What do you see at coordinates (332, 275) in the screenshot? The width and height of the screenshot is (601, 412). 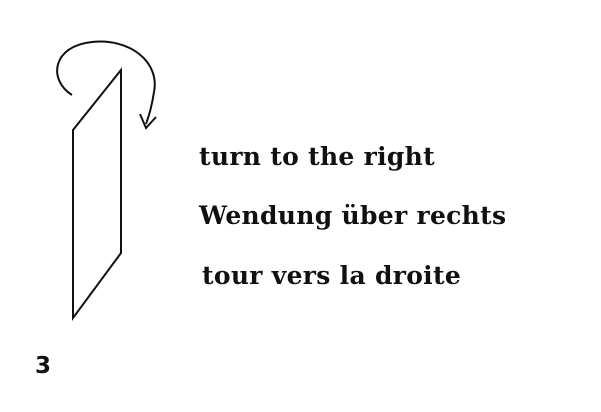 I see `caption-french: tour vers la droite` at bounding box center [332, 275].